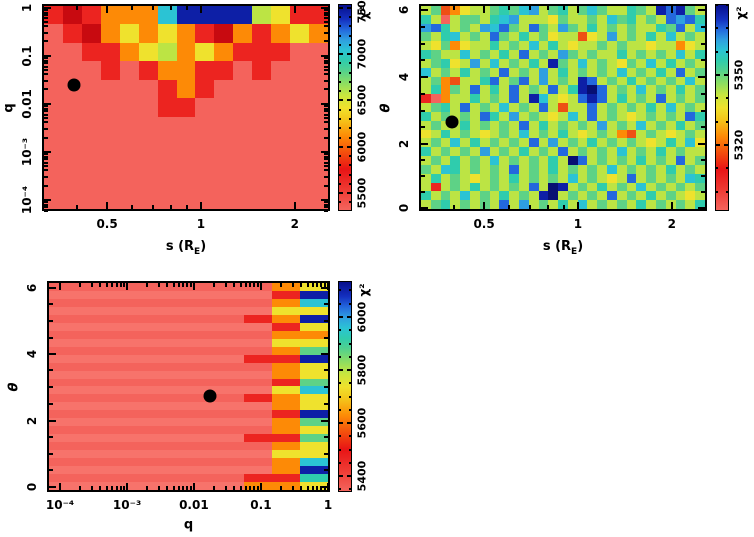 This screenshot has height=537, width=754. I want to click on x-axis-label: q, so click(188, 525).